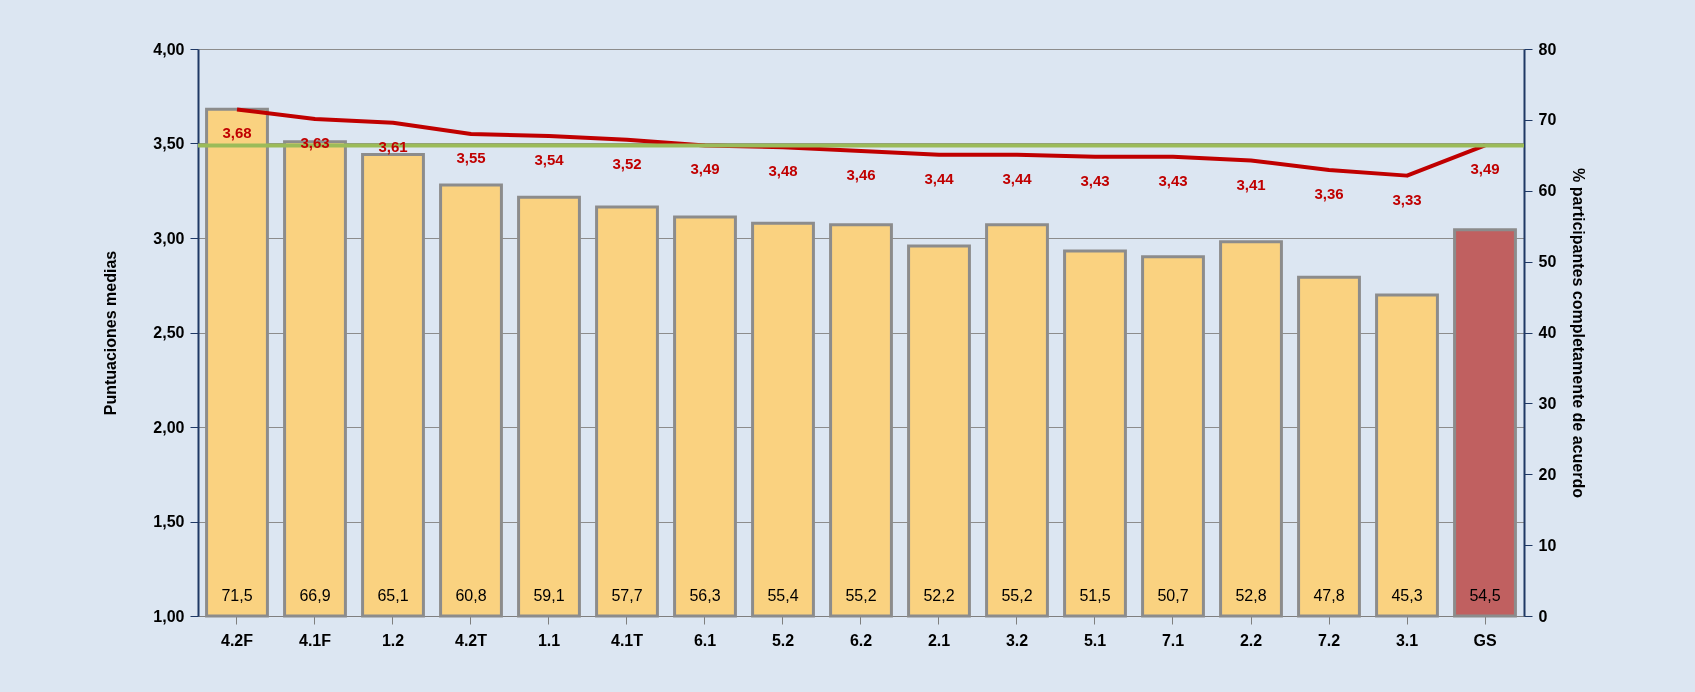 Image resolution: width=1695 pixels, height=692 pixels. Describe the element at coordinates (1407, 199) in the screenshot. I see `data-label: 3,33` at that location.